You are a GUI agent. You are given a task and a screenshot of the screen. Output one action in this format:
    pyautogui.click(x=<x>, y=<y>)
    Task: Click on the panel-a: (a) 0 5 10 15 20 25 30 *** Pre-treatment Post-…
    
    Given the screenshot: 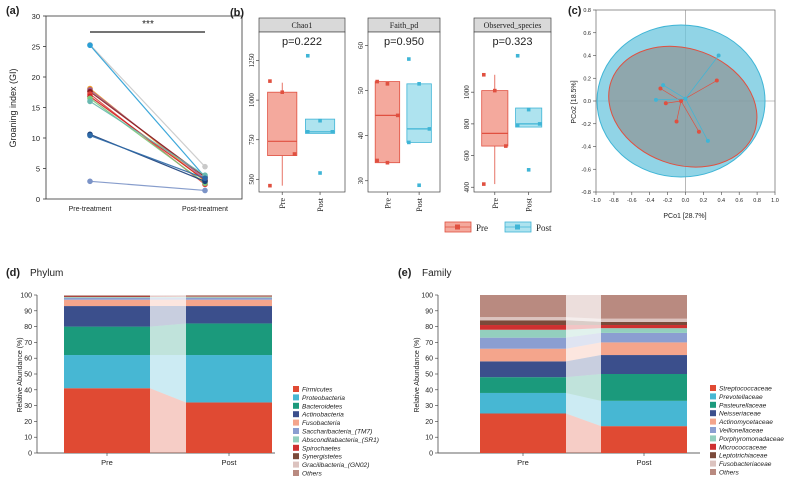 What is the action you would take?
    pyautogui.click(x=124, y=109)
    